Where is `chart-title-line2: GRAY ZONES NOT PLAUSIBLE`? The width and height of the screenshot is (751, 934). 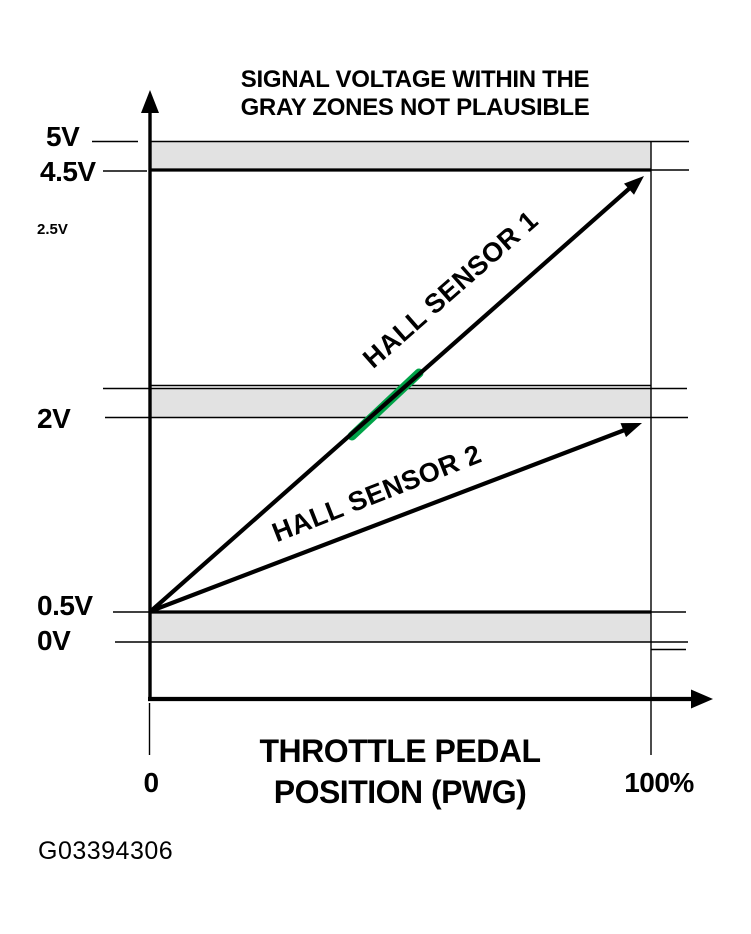 chart-title-line2: GRAY ZONES NOT PLAUSIBLE is located at coordinates (415, 107).